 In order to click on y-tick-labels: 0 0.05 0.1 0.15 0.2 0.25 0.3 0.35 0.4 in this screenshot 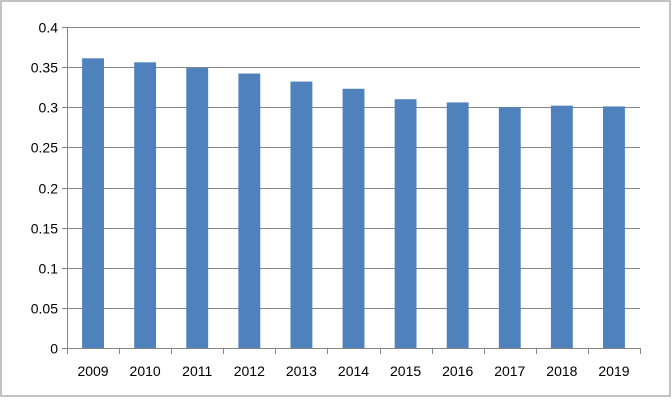, I will do `click(44, 188)`.